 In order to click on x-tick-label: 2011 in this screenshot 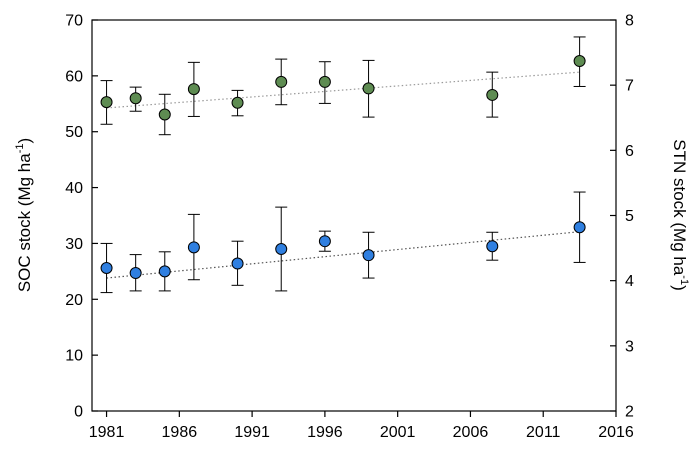, I will do `click(543, 432)`.